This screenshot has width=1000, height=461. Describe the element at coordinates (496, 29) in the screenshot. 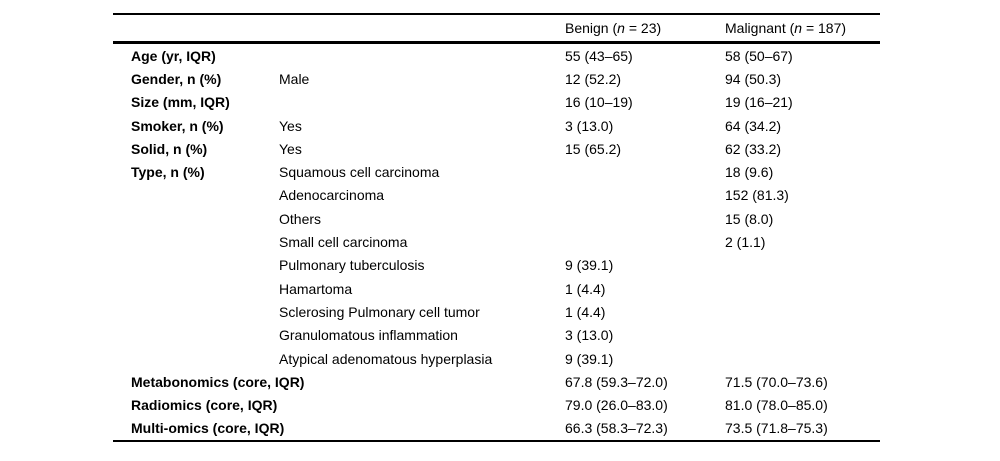

I see `table-header-row: Benign (n = 23) Malignant (n = 187)` at that location.